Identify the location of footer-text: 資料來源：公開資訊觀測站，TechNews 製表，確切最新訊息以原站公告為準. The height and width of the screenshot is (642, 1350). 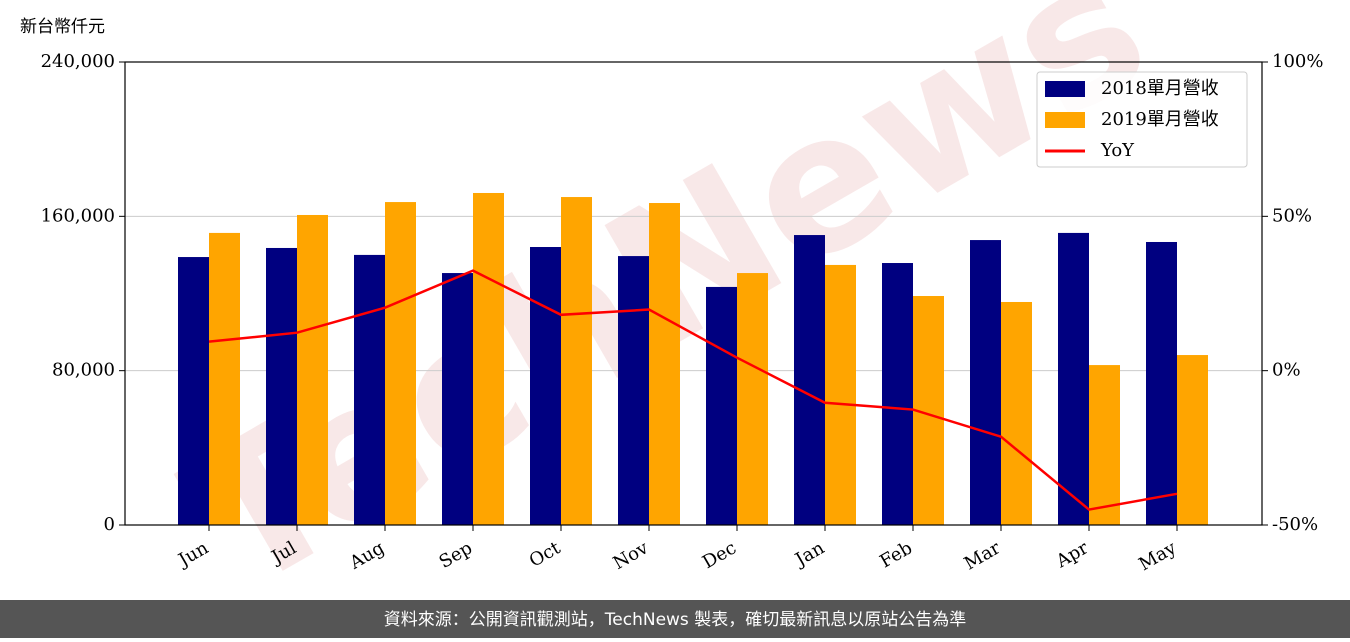
(675, 620).